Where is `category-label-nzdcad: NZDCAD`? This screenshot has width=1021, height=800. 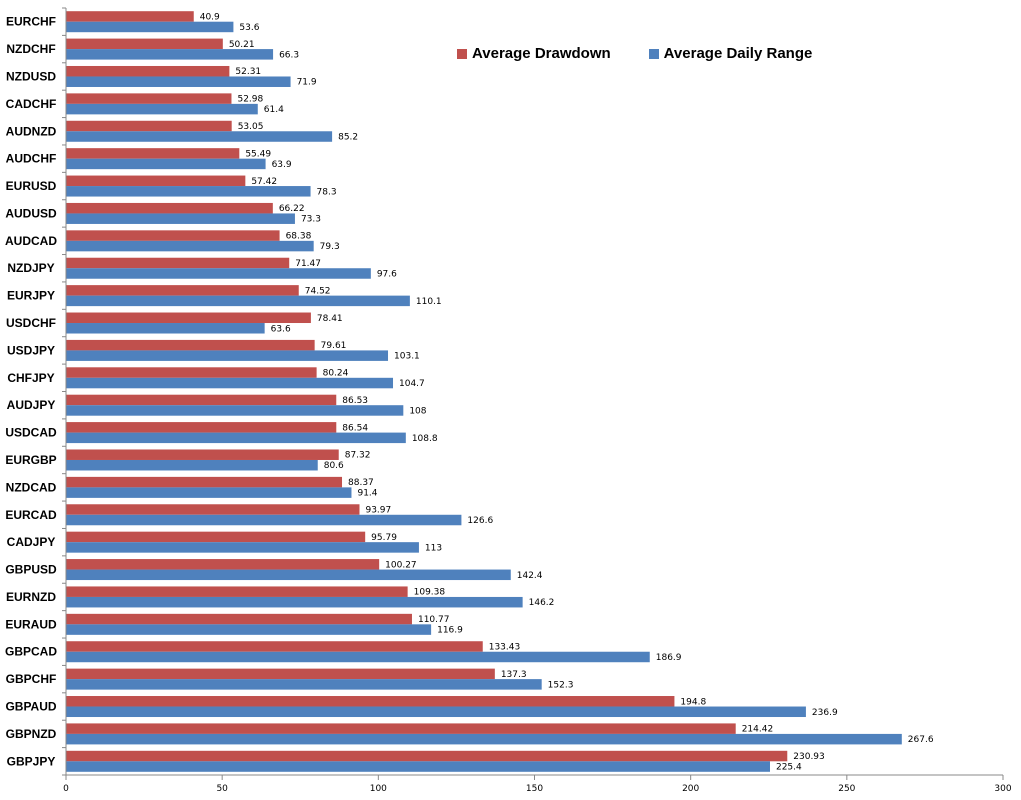 category-label-nzdcad: NZDCAD is located at coordinates (31, 487).